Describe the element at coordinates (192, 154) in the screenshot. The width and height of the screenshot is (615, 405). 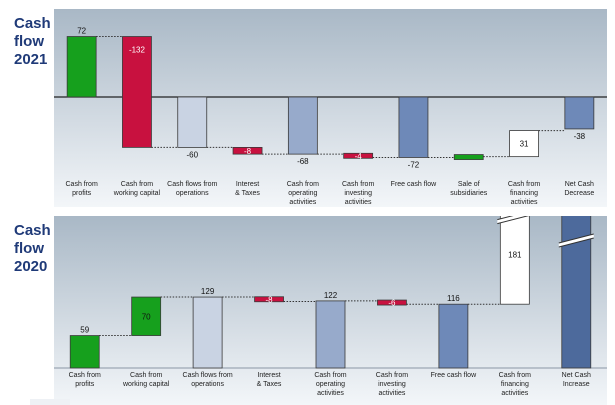
I see `data-label: -60` at that location.